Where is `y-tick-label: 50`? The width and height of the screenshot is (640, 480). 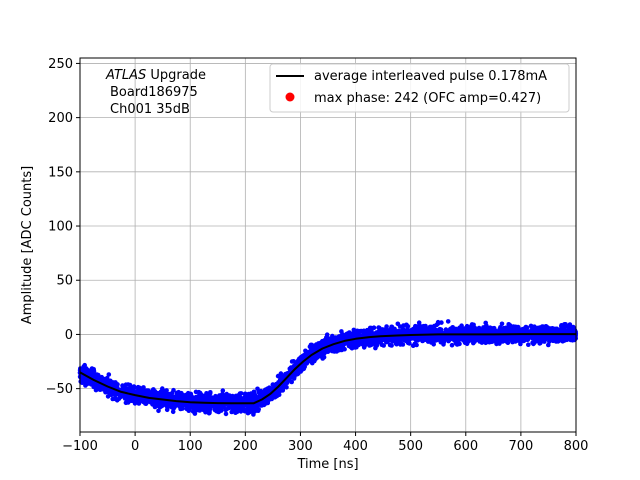 y-tick-label: 50 is located at coordinates (64, 281).